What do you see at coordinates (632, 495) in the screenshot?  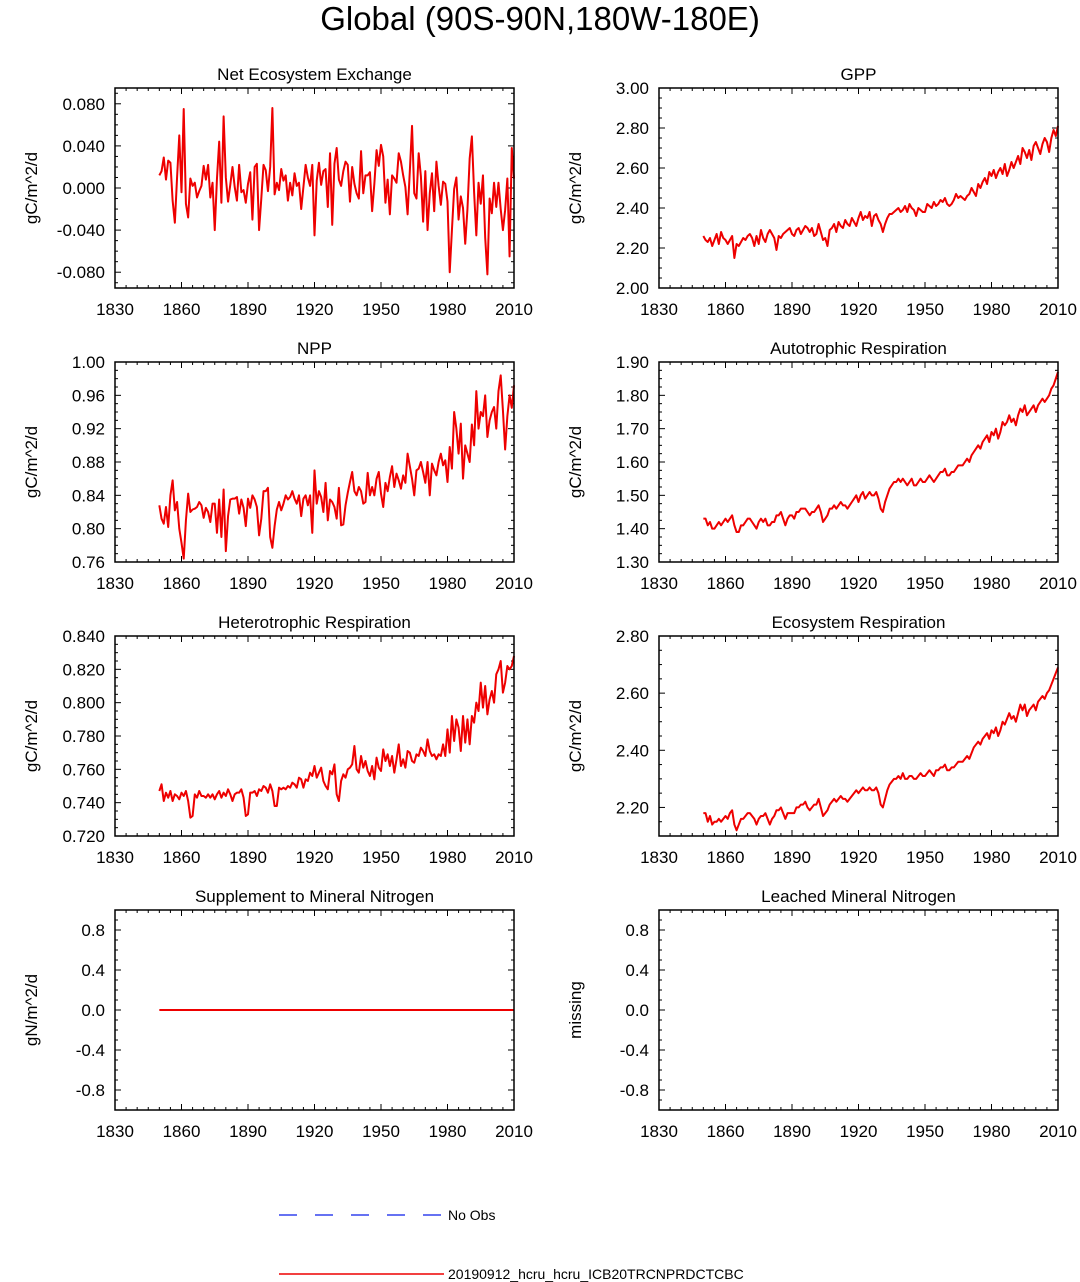 I see `y-tick-label: 1.50` at bounding box center [632, 495].